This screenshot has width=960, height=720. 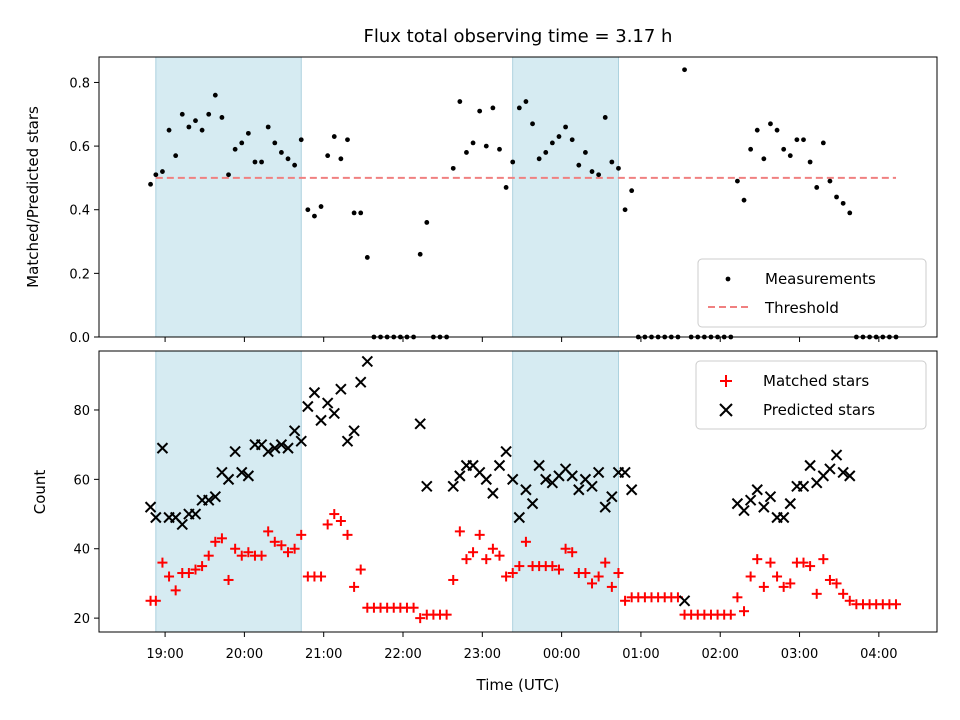 I want to click on y-tick-label: 0.8, so click(x=79, y=83).